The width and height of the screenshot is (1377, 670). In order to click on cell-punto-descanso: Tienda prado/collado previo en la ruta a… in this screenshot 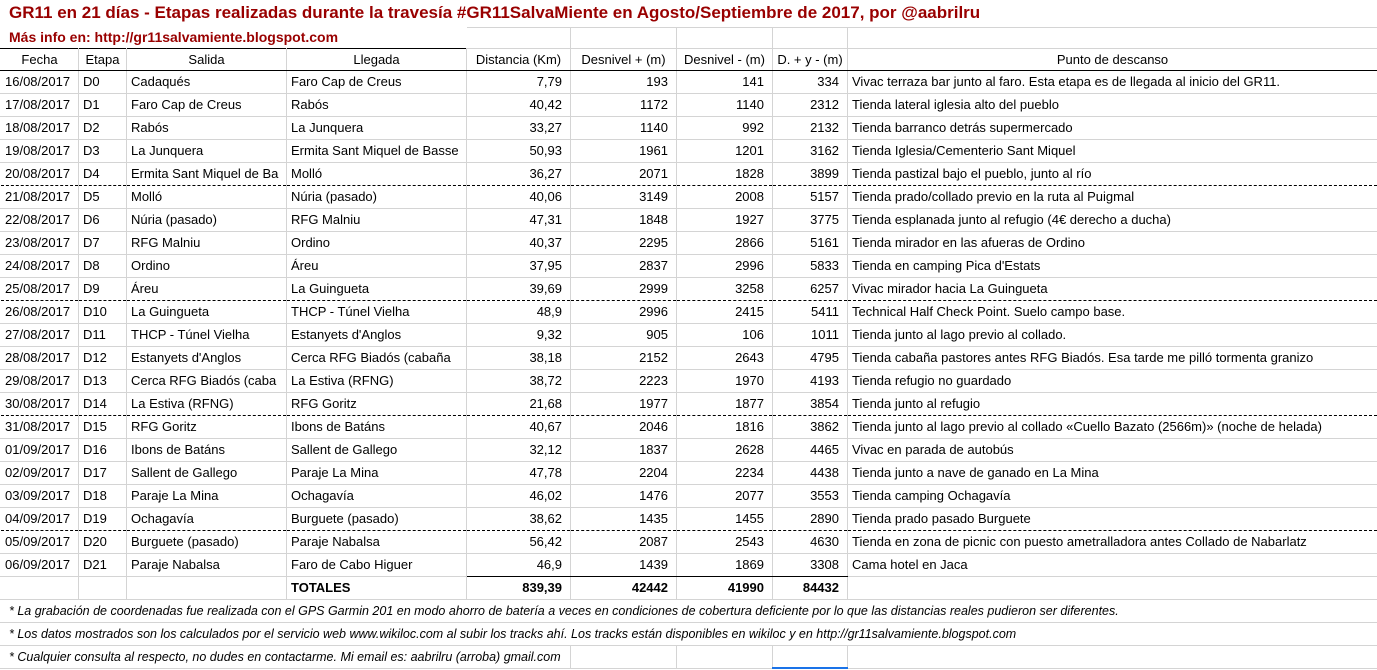, I will do `click(1112, 197)`.